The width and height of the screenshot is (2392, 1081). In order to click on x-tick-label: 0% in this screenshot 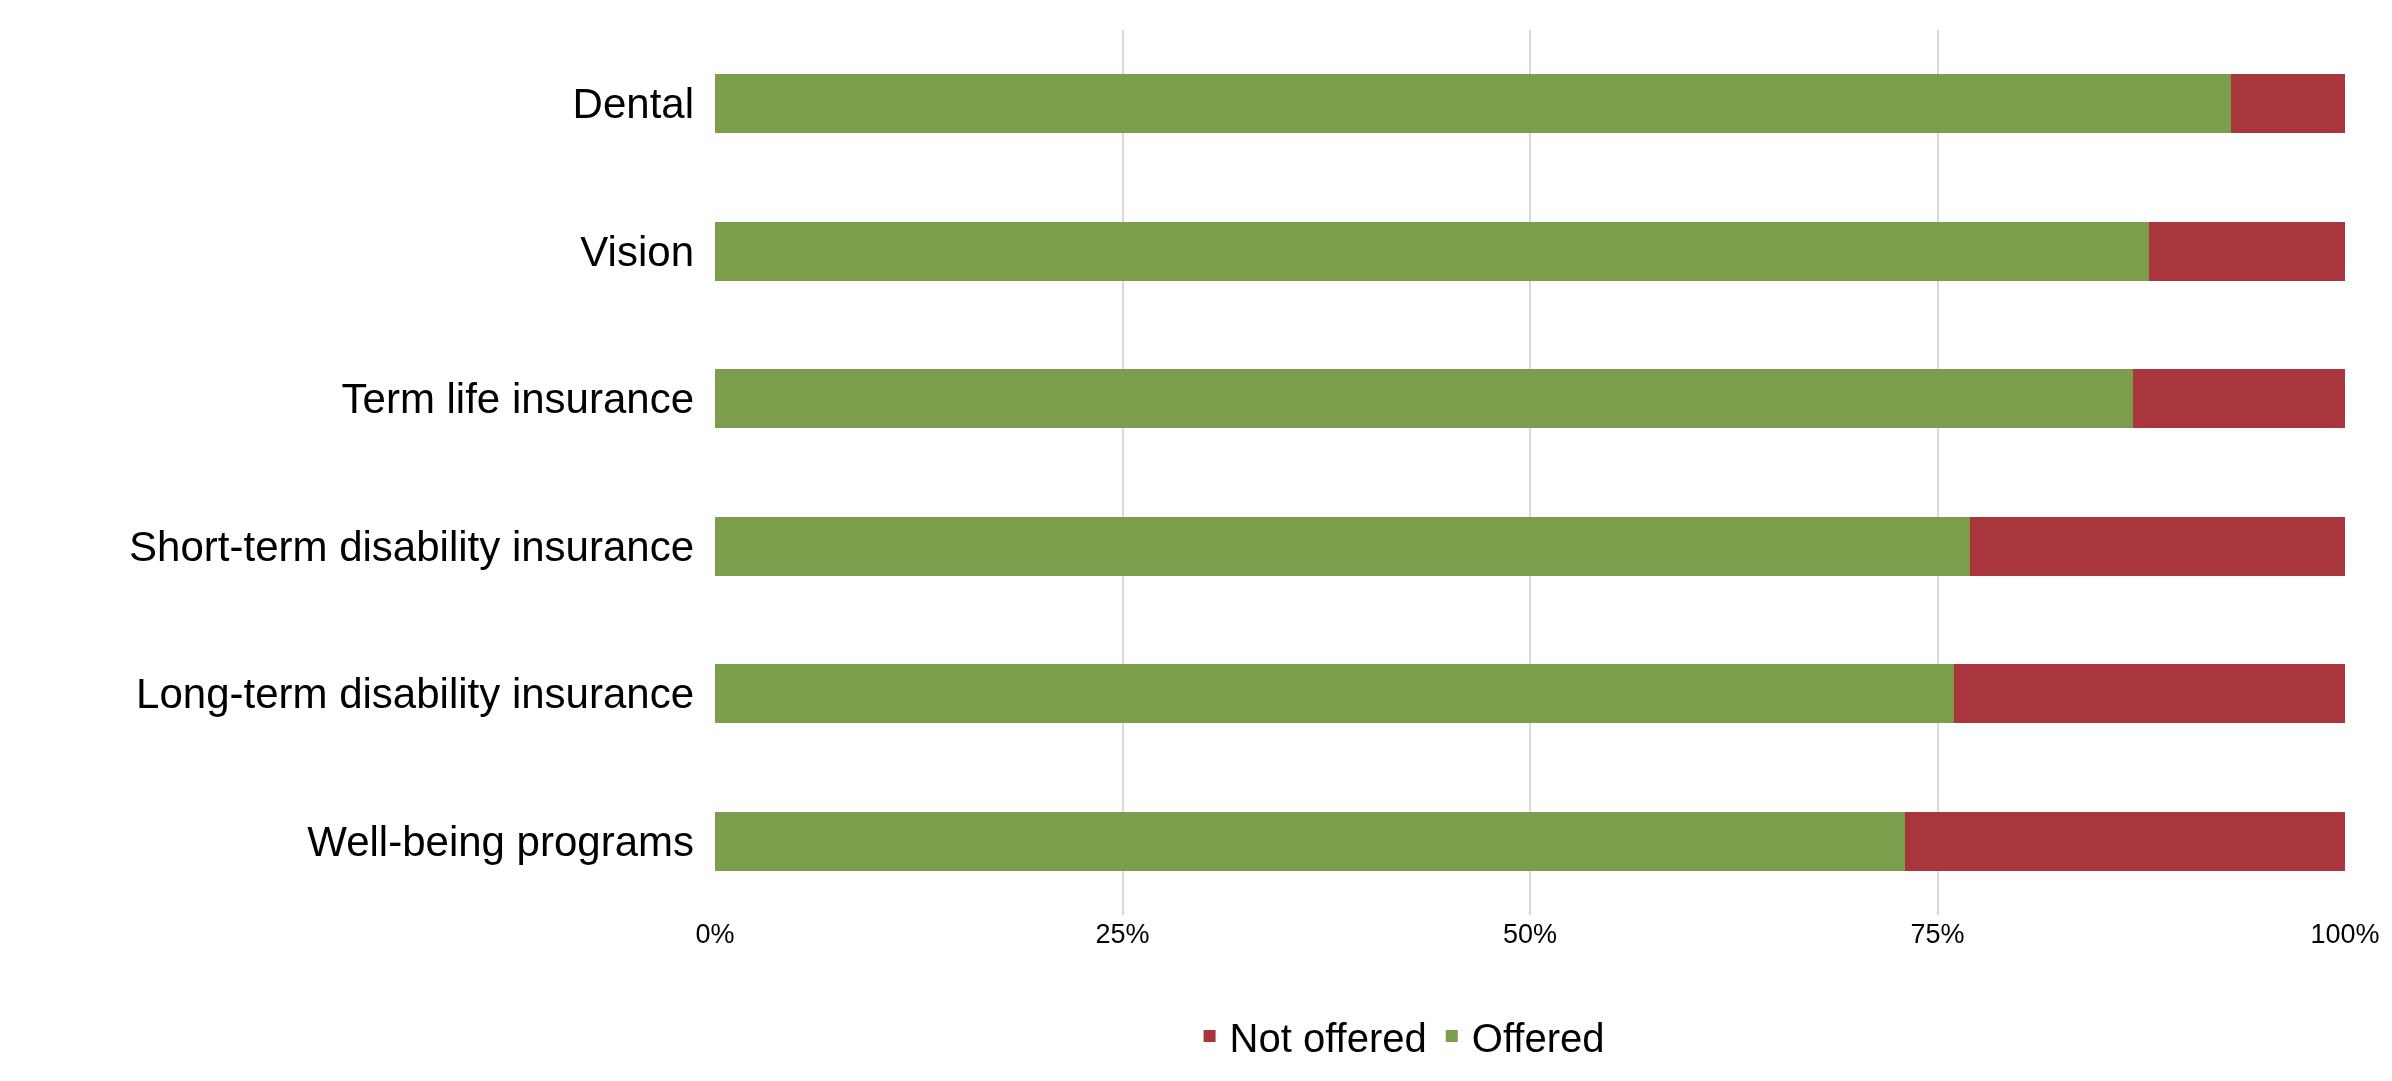, I will do `click(715, 934)`.